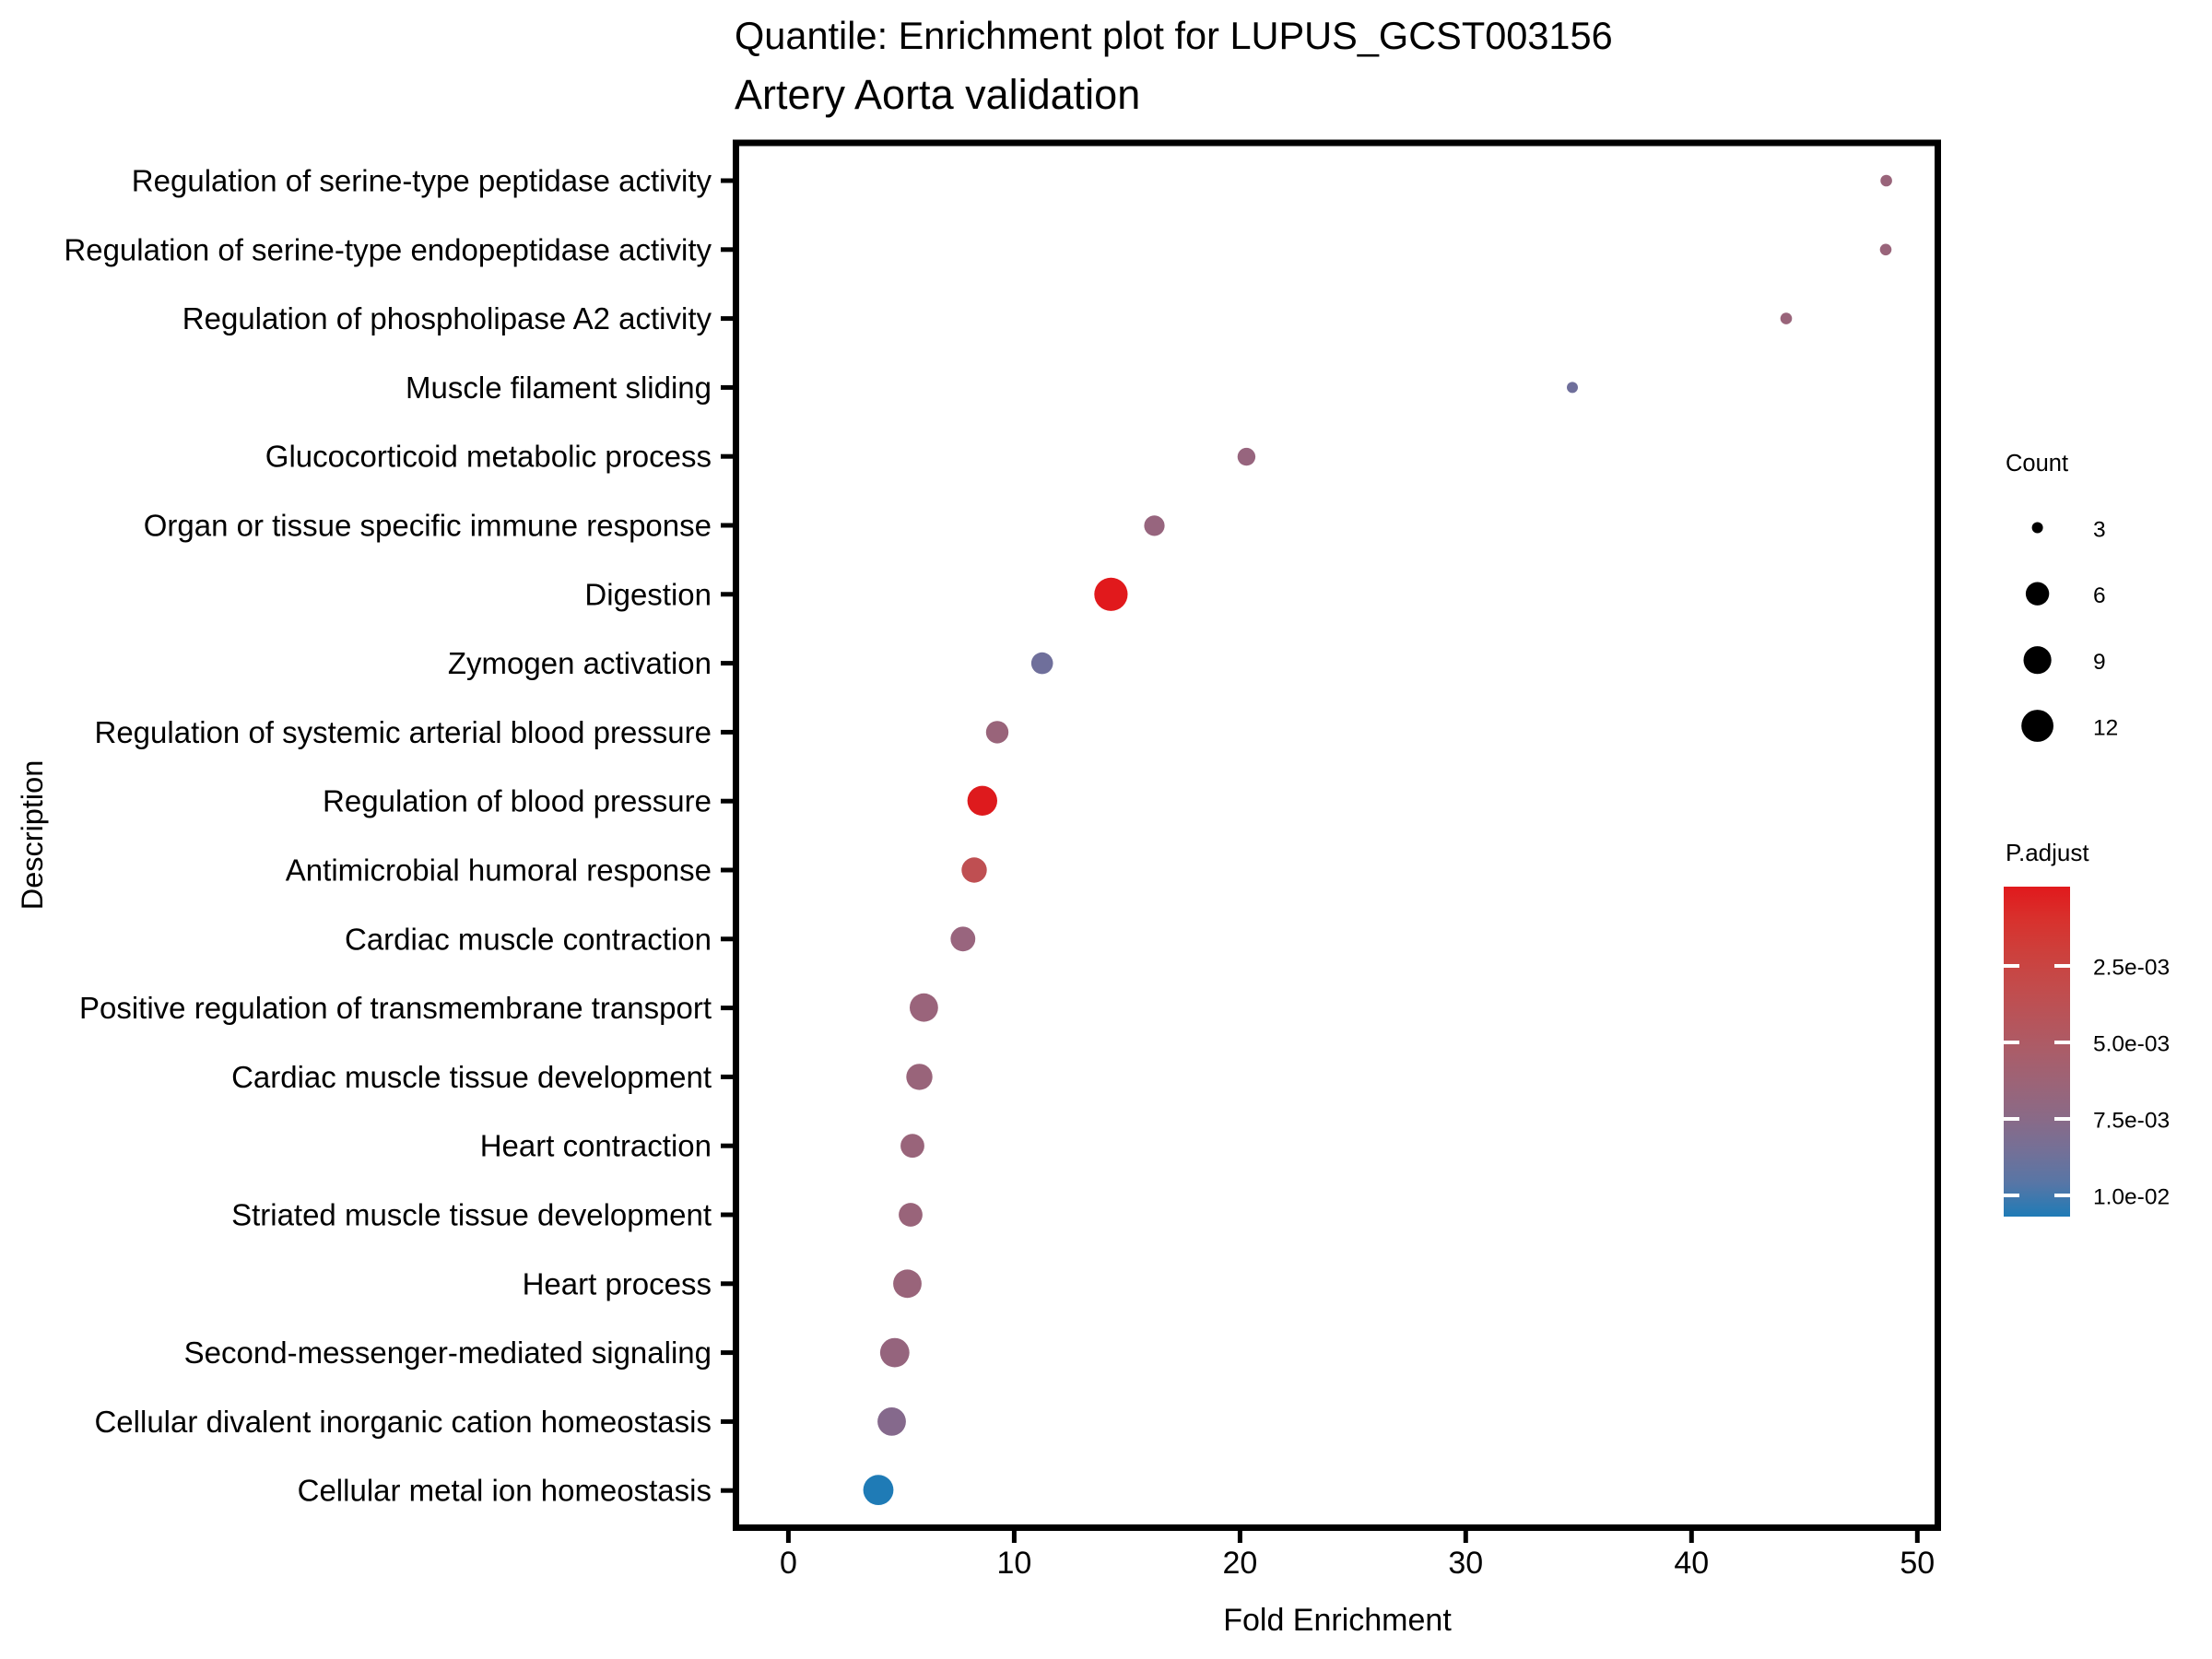 Image resolution: width=2212 pixels, height=1659 pixels. I want to click on svg-text: Digestion, so click(648, 594).